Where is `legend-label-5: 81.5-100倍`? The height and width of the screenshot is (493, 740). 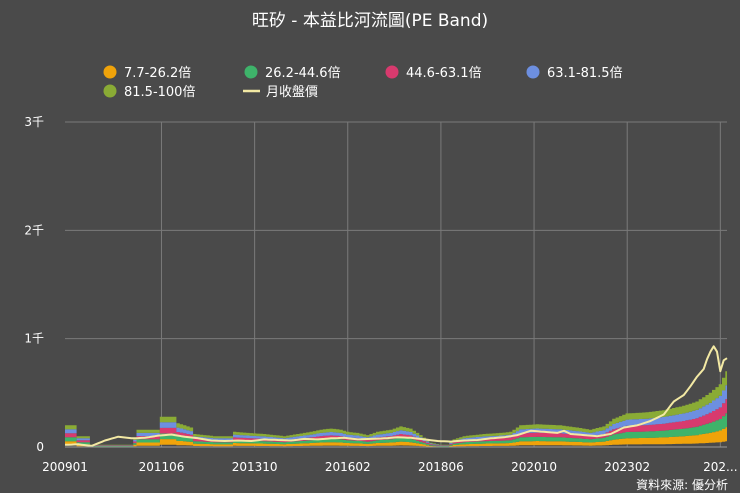 legend-label-5: 81.5-100倍 is located at coordinates (159, 92).